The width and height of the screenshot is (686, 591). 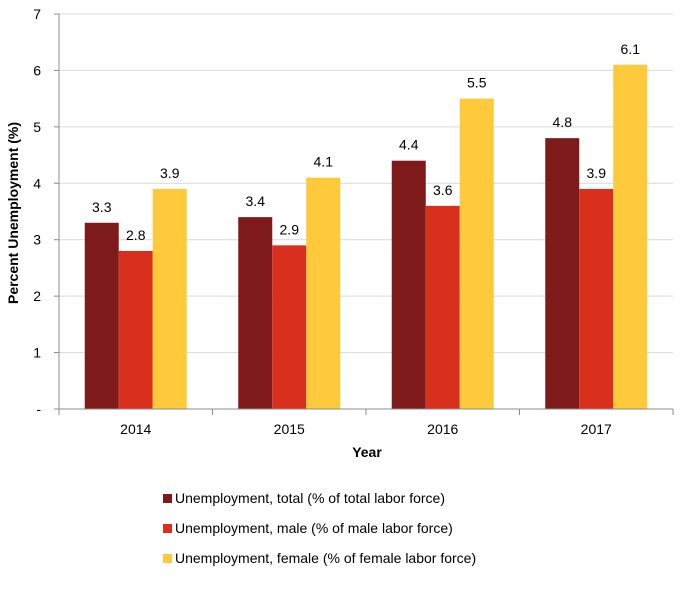 What do you see at coordinates (289, 429) in the screenshot?
I see `x-tick-label: 2015` at bounding box center [289, 429].